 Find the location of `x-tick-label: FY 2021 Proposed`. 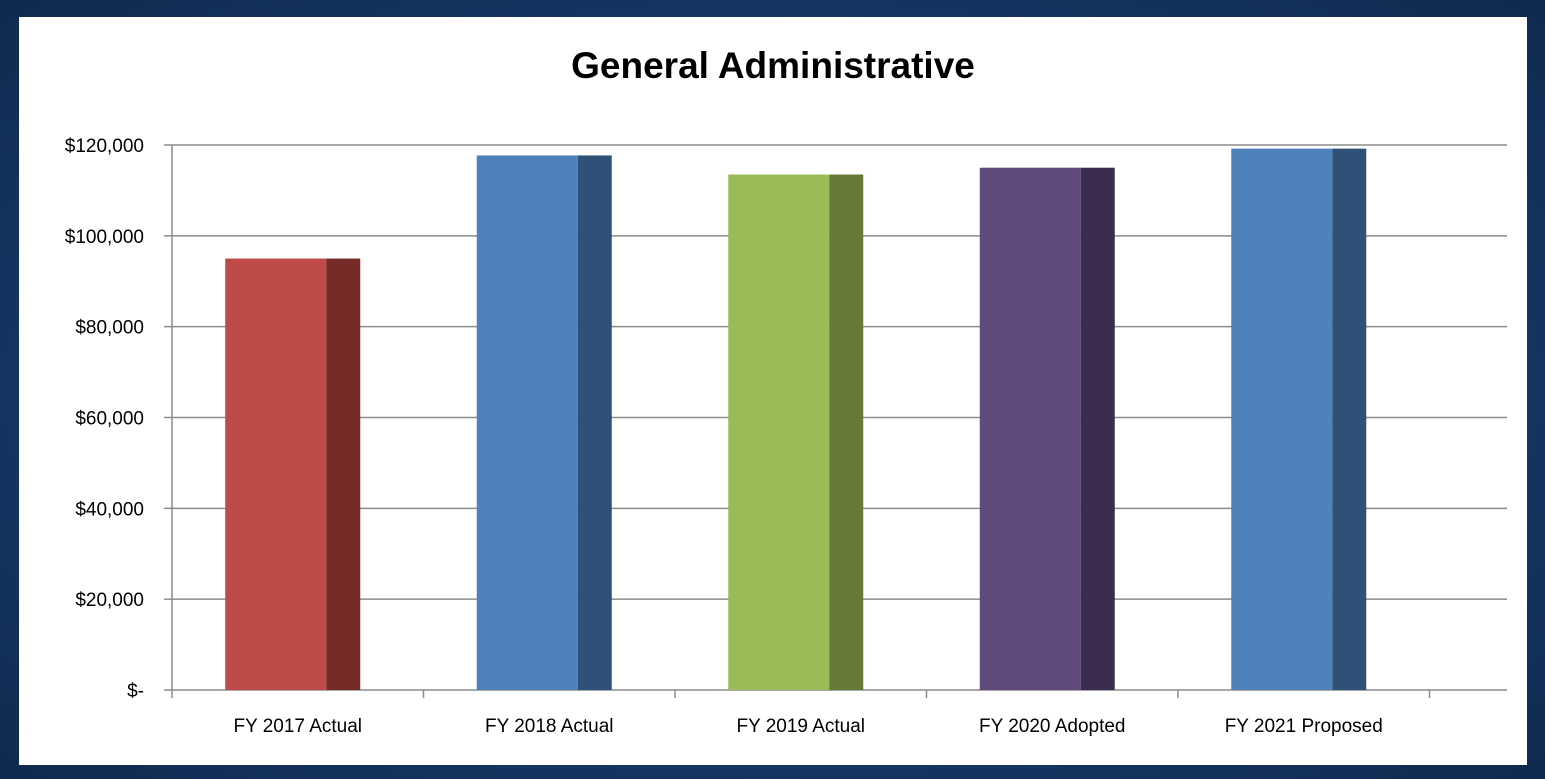

x-tick-label: FY 2021 Proposed is located at coordinates (1304, 726).